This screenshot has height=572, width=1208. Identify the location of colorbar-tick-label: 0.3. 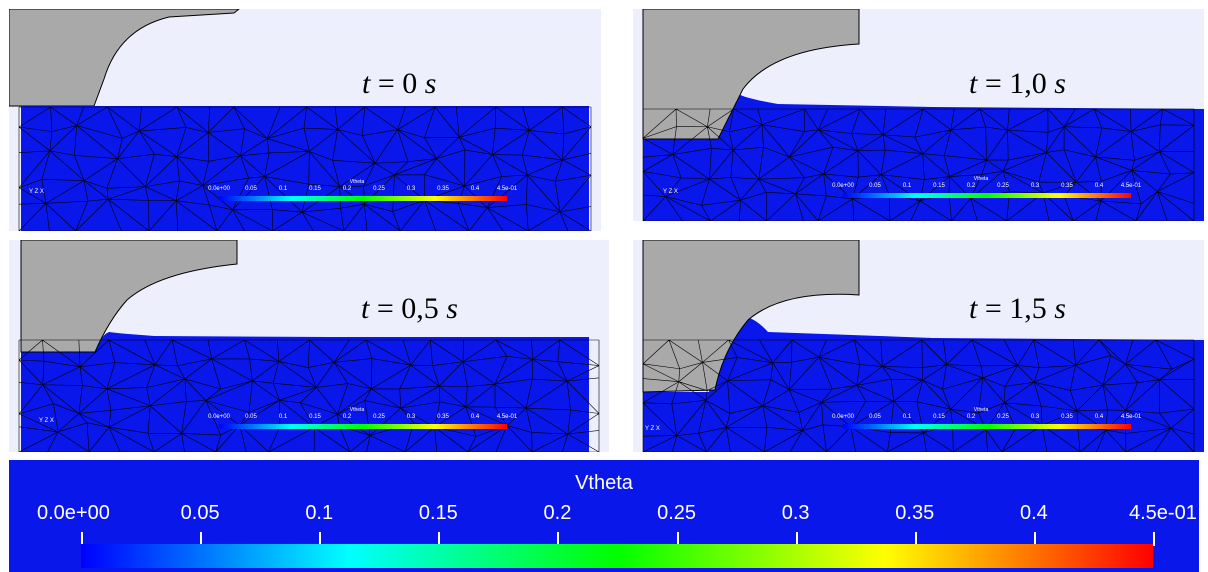
(795, 513).